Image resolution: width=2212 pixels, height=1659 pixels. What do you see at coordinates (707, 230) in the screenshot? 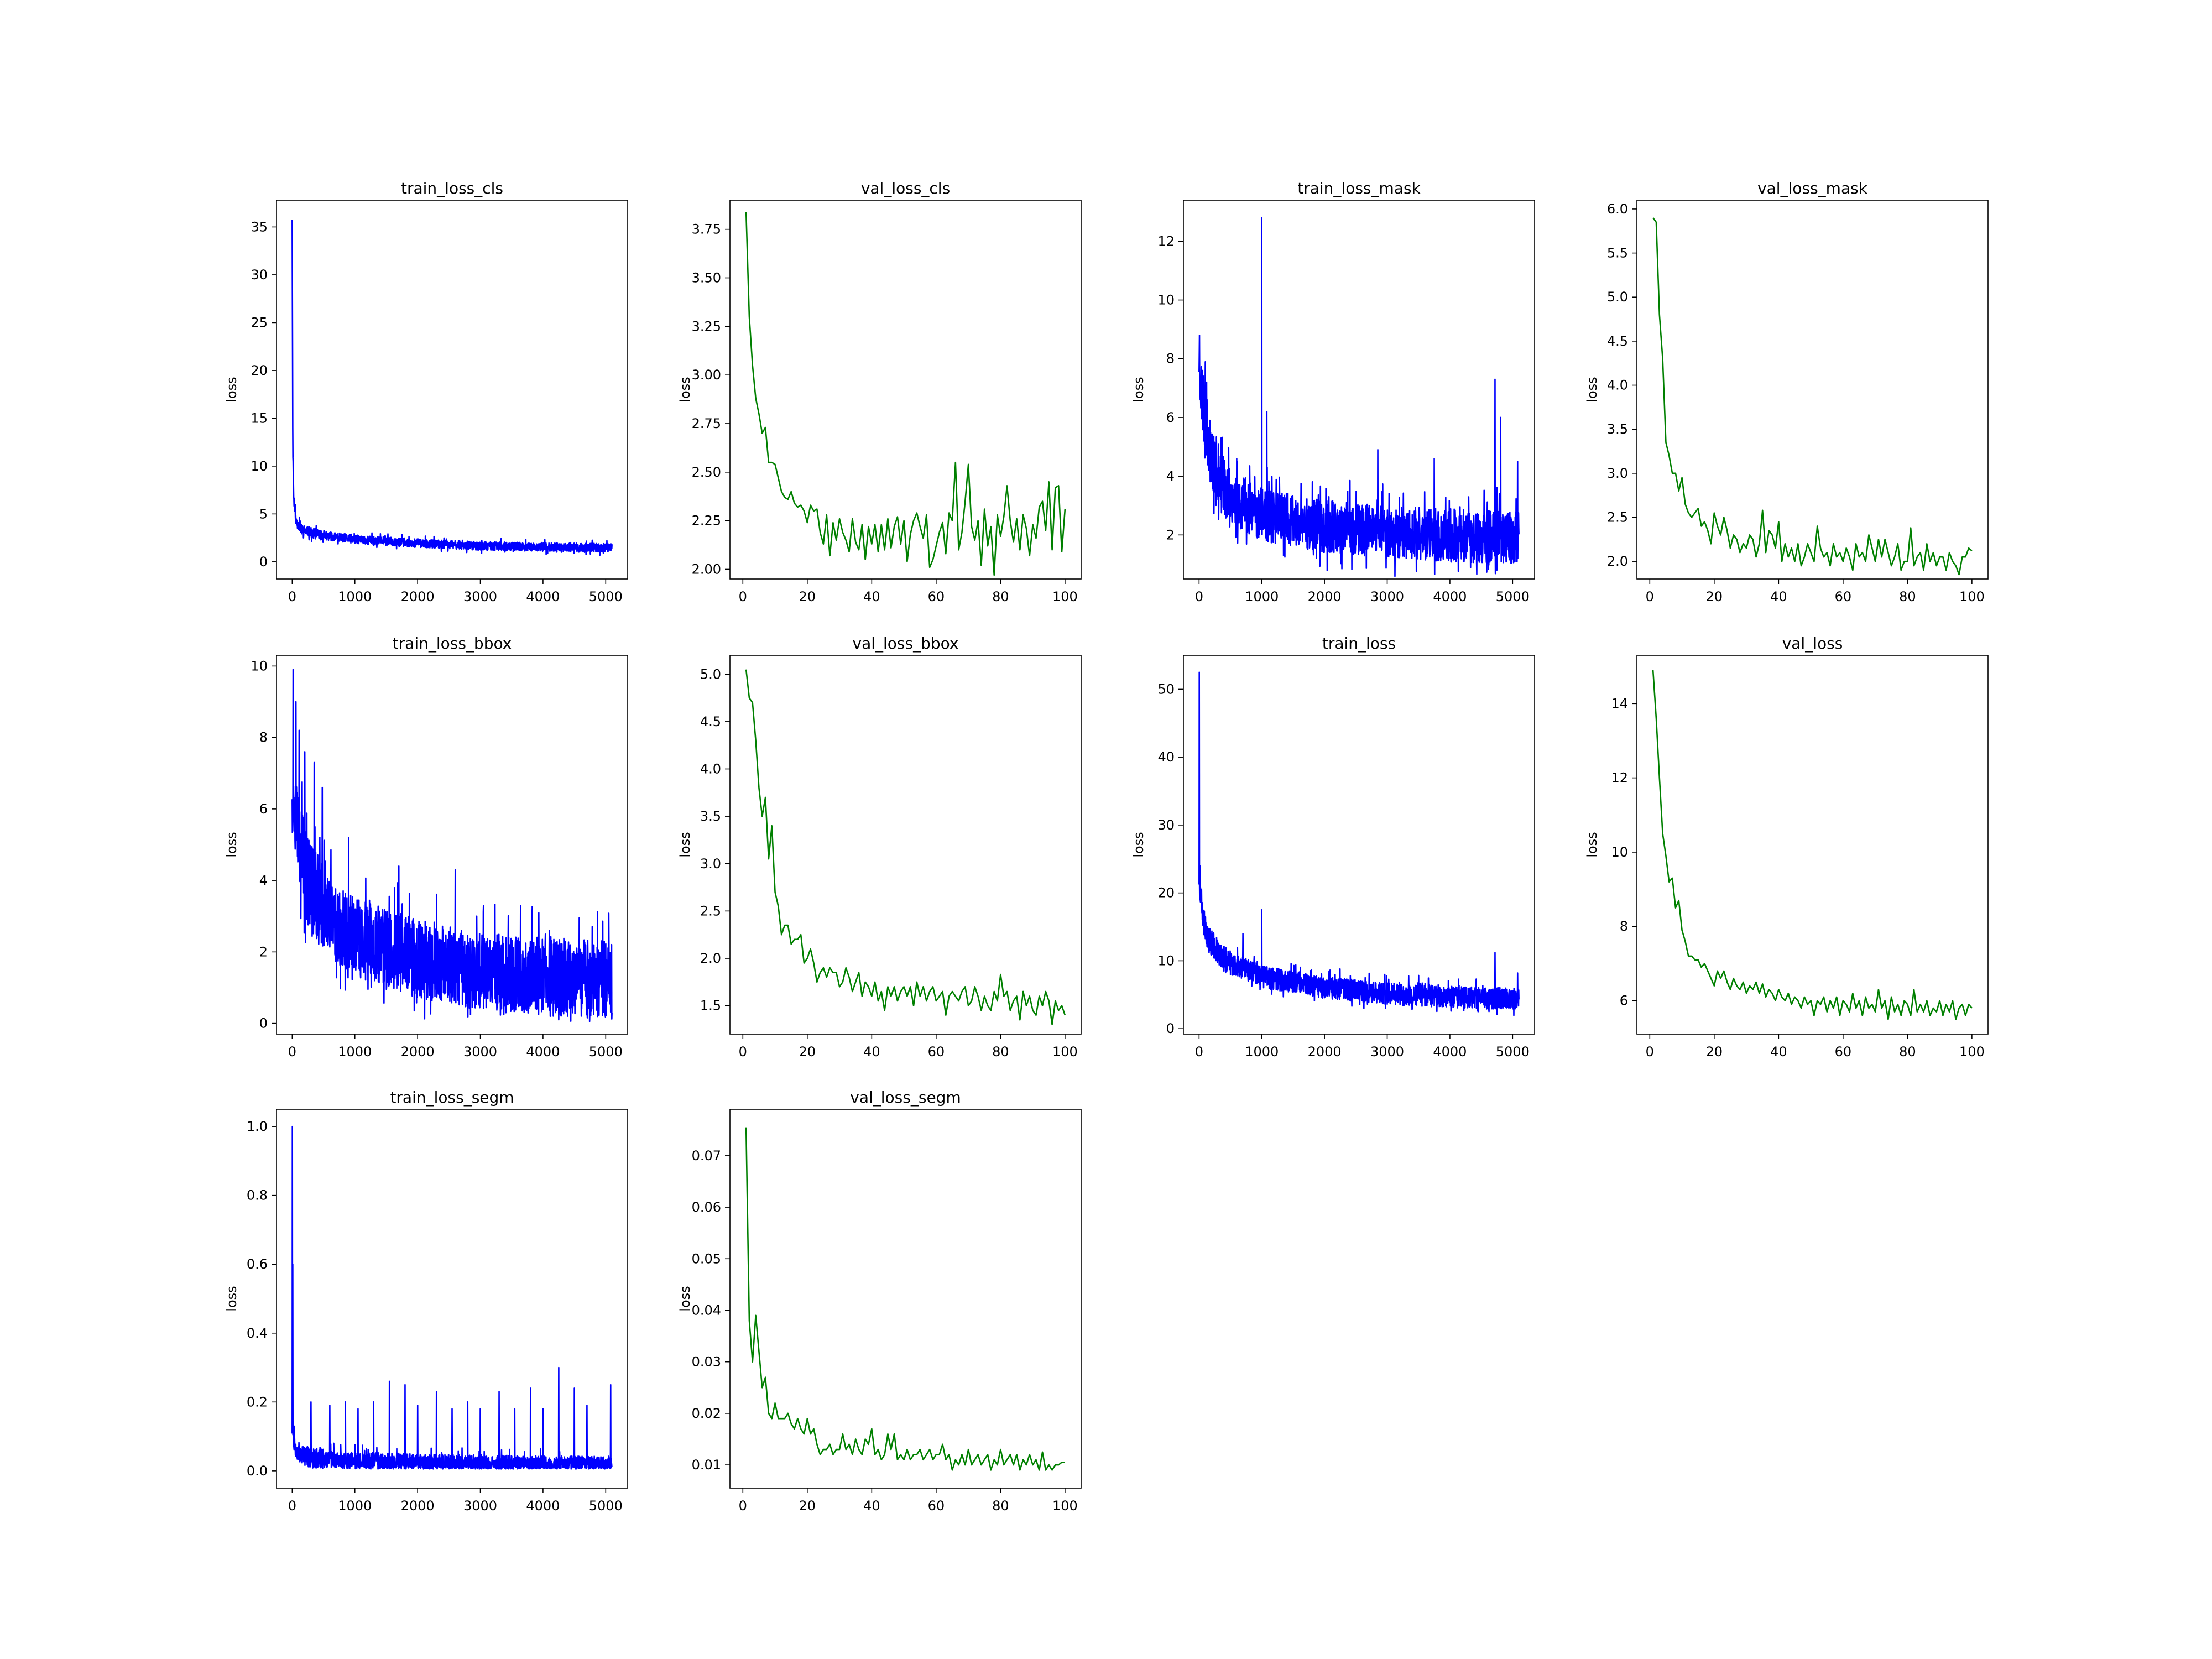
I see `y-tick-label: 3.75` at bounding box center [707, 230].